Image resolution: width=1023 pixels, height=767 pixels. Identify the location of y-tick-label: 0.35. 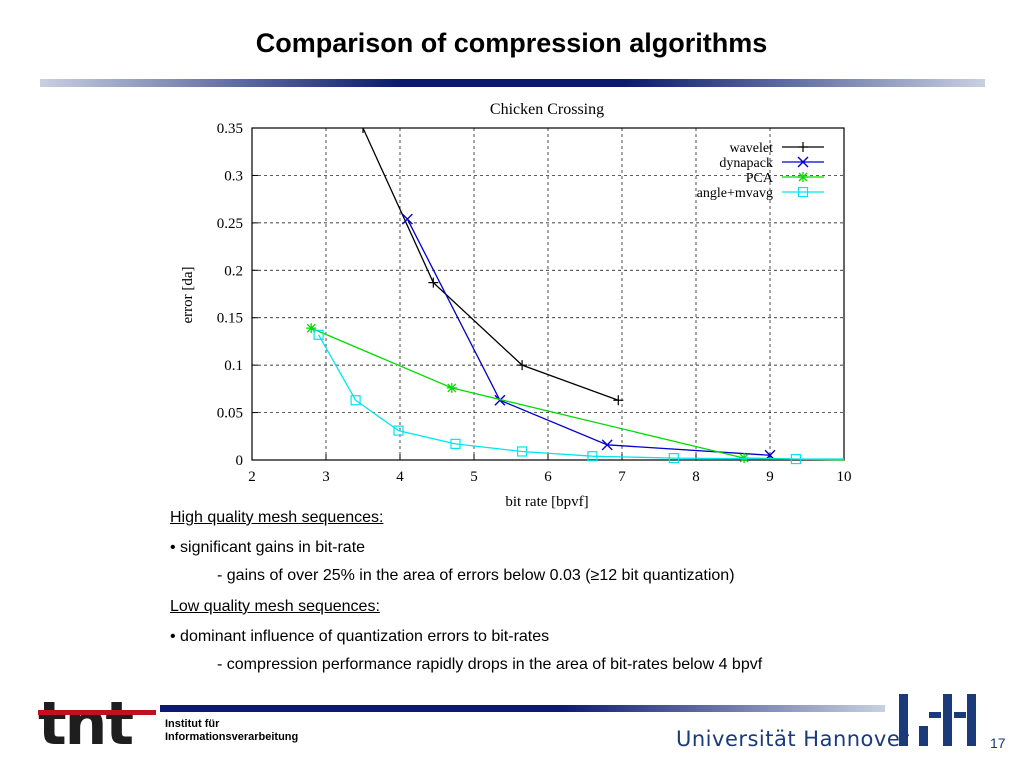
(230, 129).